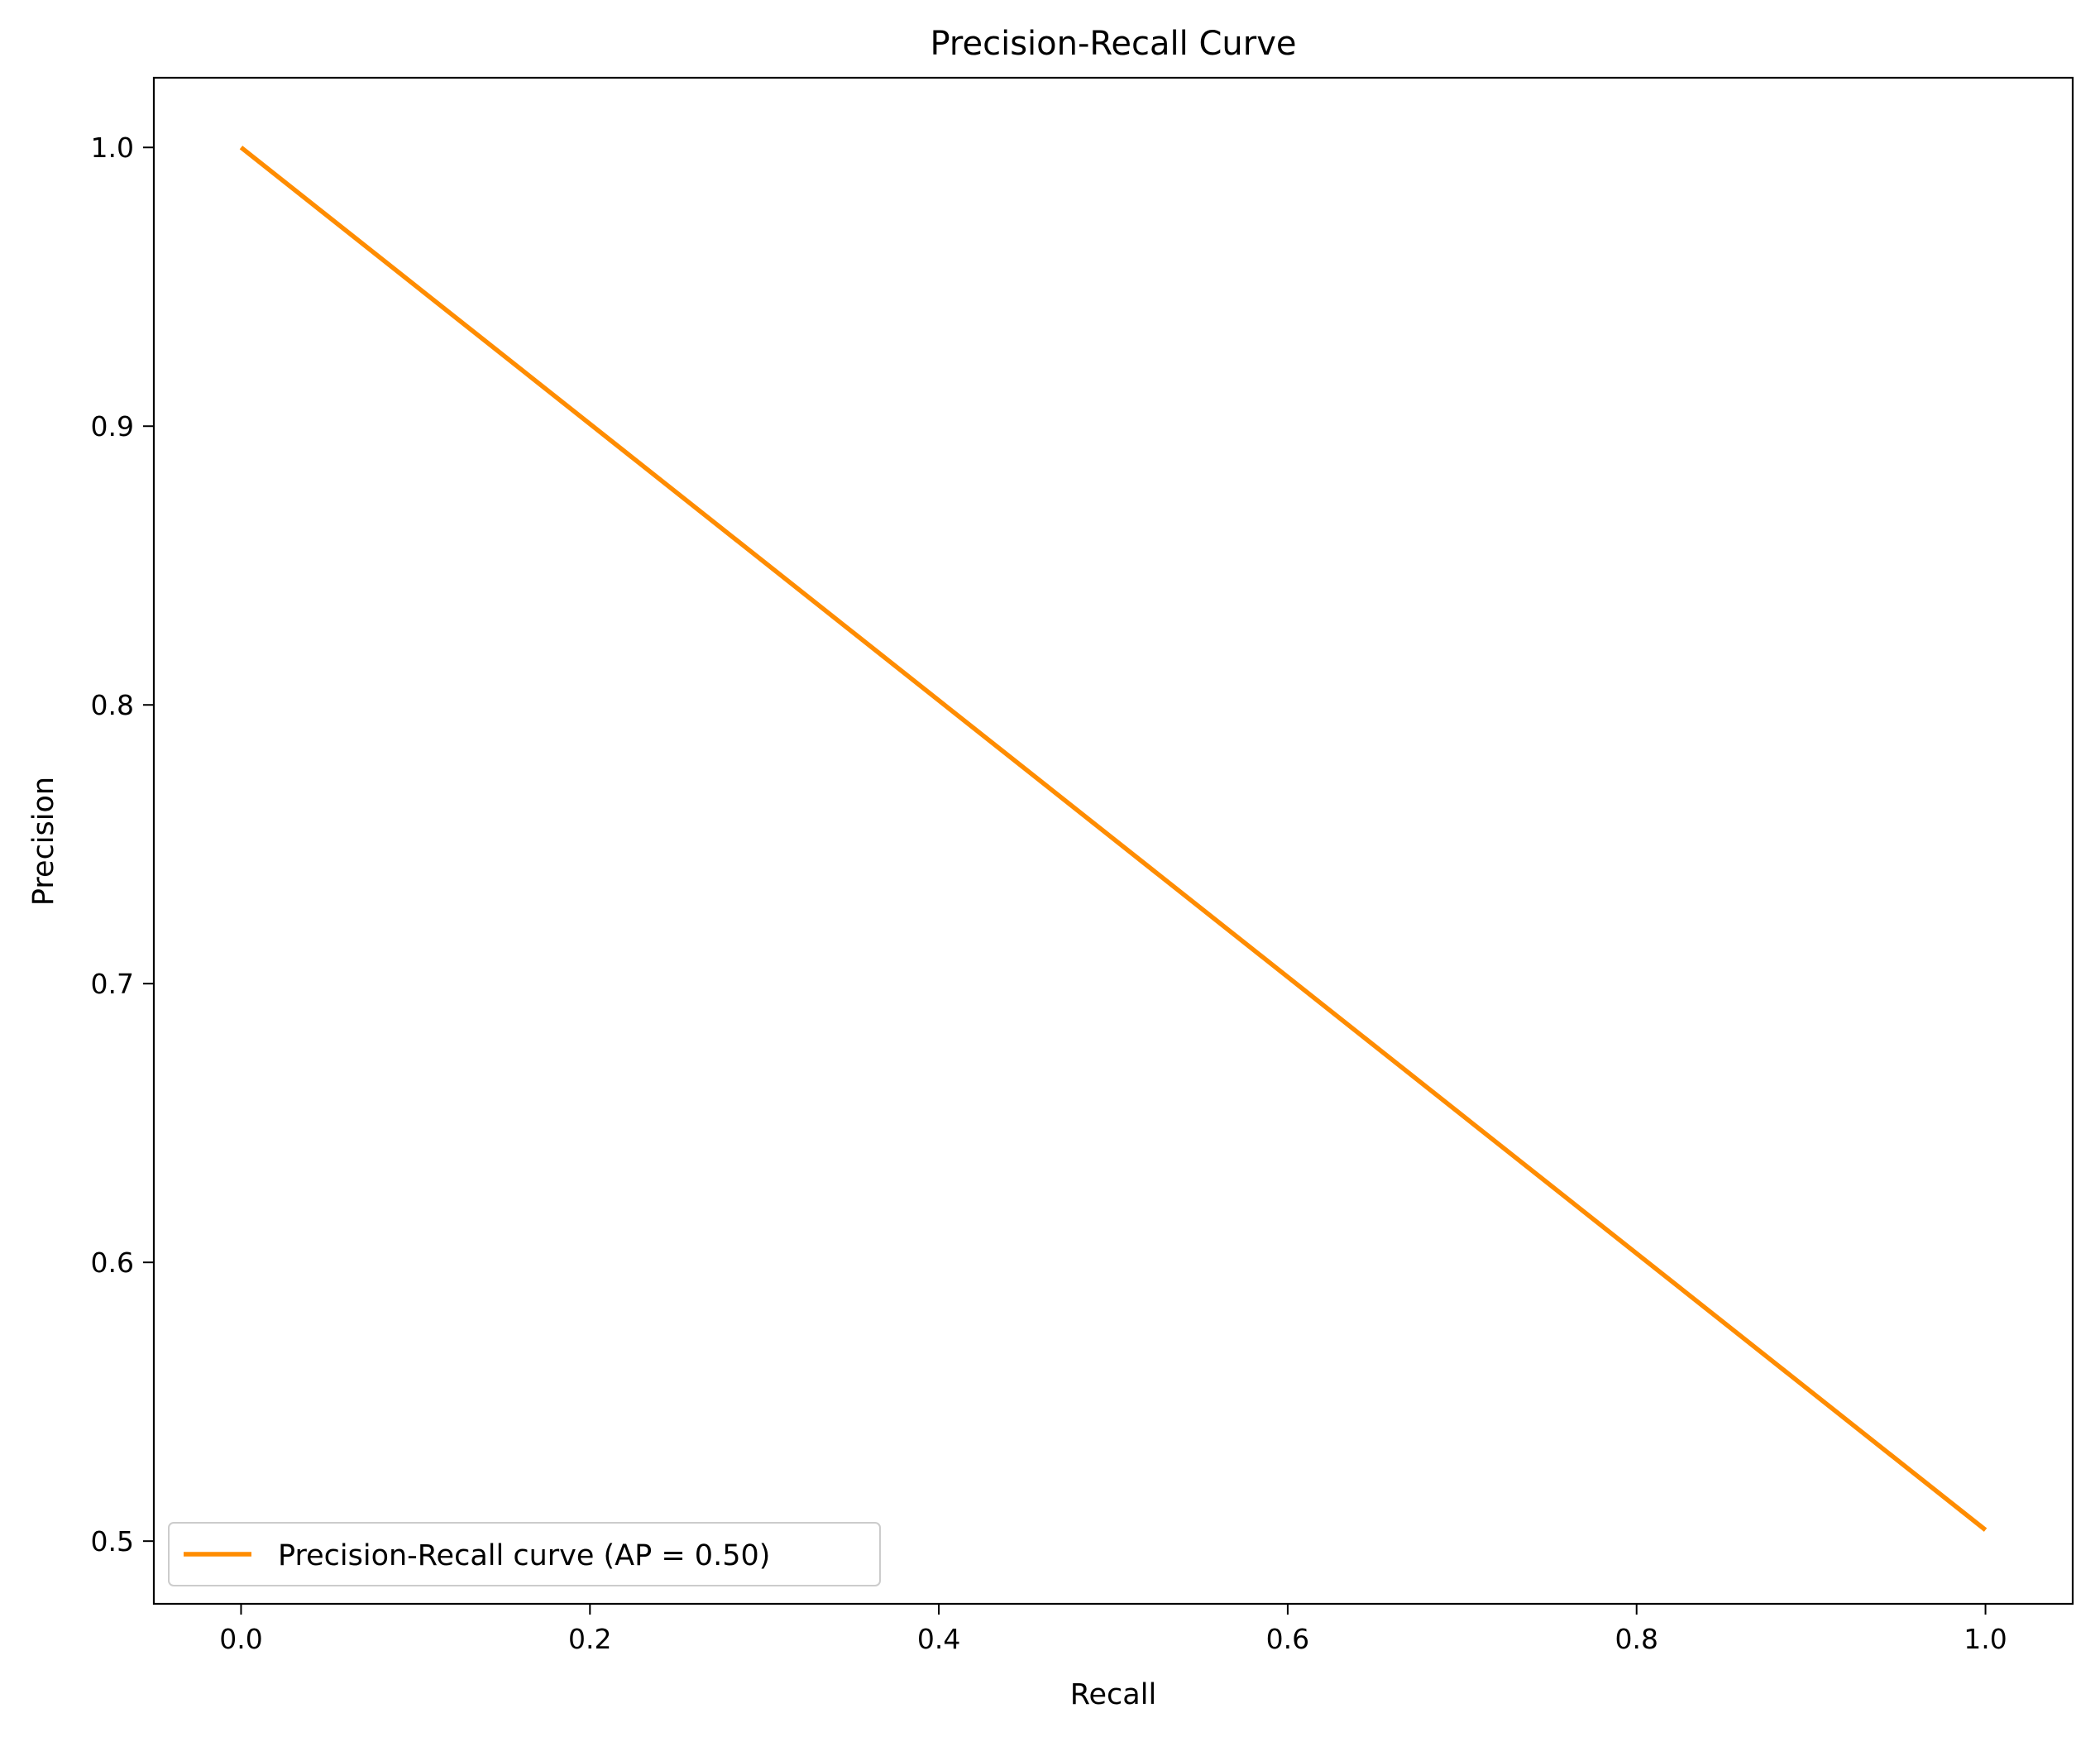 This screenshot has width=2100, height=1737. What do you see at coordinates (113, 1541) in the screenshot?
I see `y-tick-label: 0.5` at bounding box center [113, 1541].